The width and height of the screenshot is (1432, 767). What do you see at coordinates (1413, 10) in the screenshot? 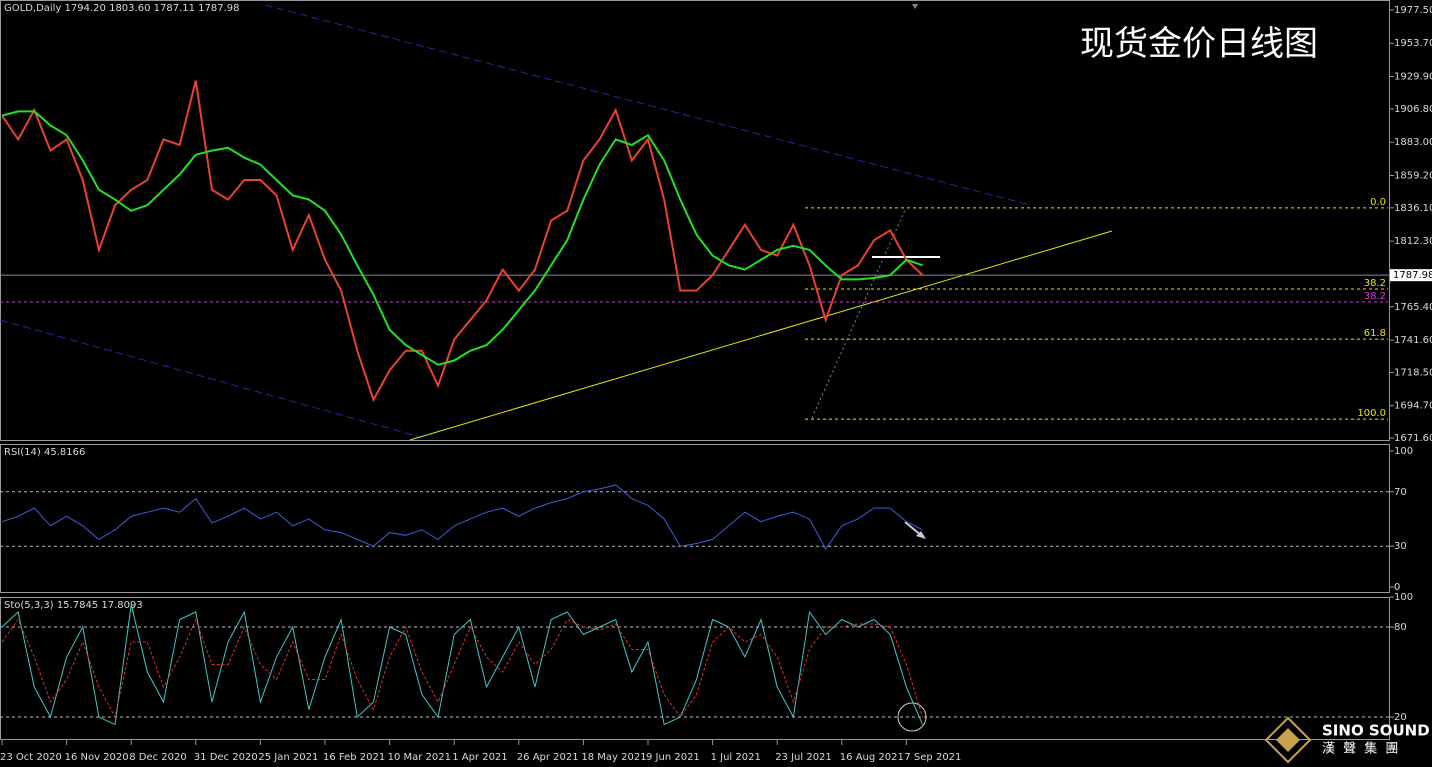
I see `y-tick-label: 1977.50` at bounding box center [1413, 10].